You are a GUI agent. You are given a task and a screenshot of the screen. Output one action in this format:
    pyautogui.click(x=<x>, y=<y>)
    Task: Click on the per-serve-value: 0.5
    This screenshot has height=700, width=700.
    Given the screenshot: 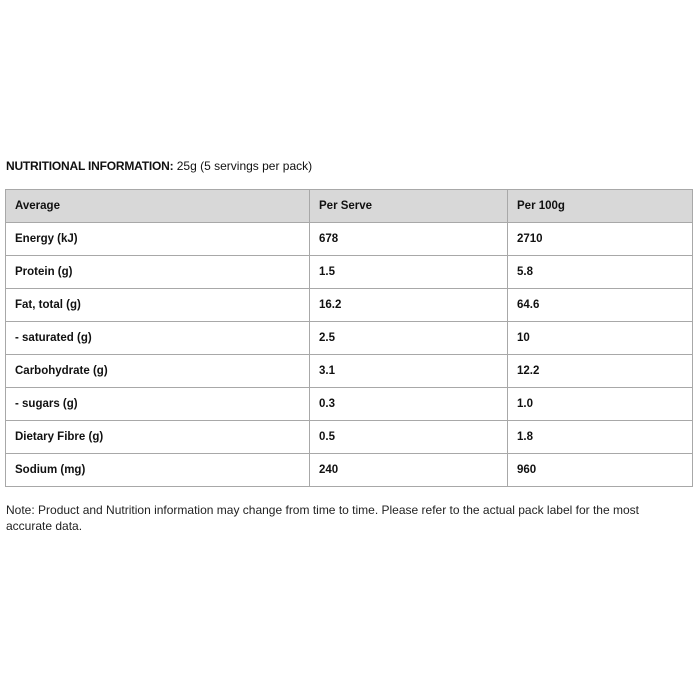 What is the action you would take?
    pyautogui.click(x=408, y=437)
    